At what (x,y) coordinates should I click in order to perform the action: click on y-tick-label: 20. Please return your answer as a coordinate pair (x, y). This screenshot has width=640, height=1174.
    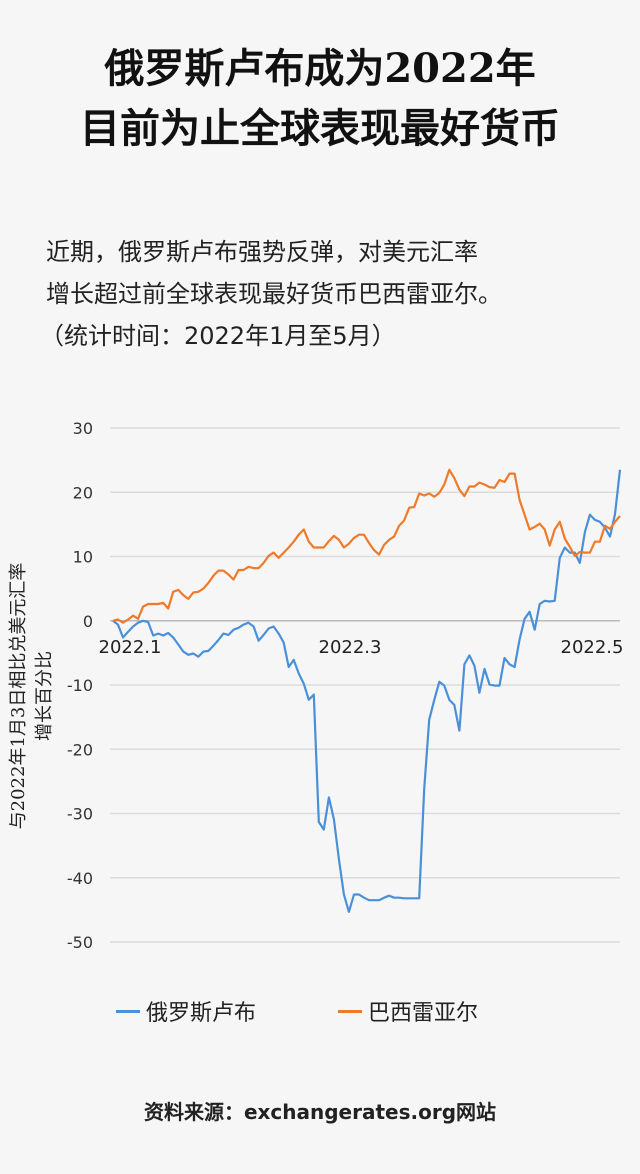
    Looking at the image, I should click on (83, 492).